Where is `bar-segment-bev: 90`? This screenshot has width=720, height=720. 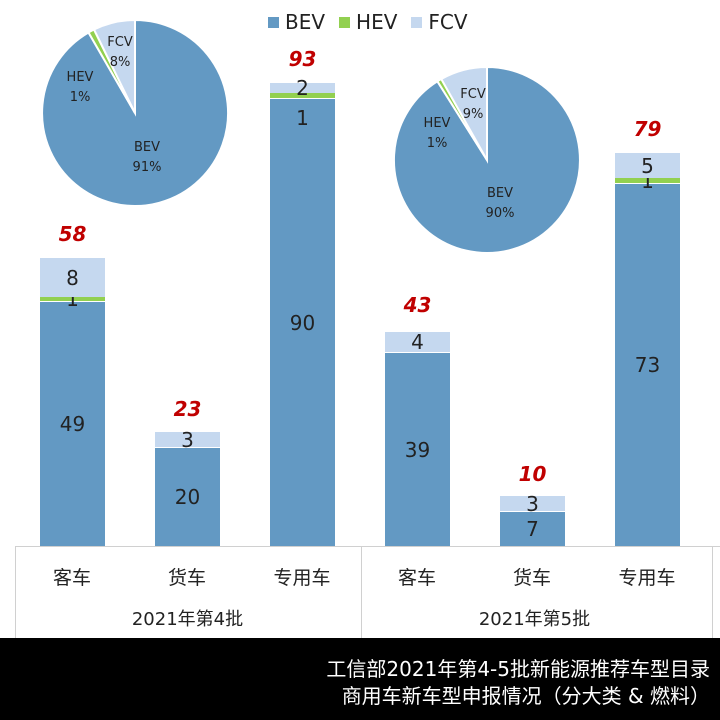 bar-segment-bev: 90 is located at coordinates (302, 322).